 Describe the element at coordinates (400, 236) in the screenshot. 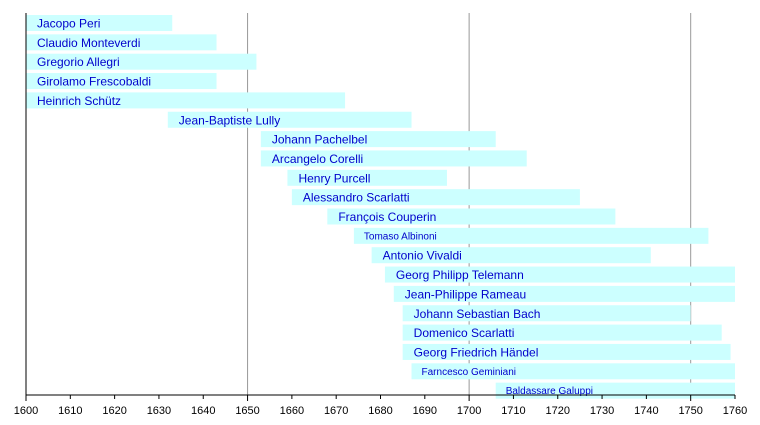

I see `bar-label-11: Tomaso Albinoni` at that location.